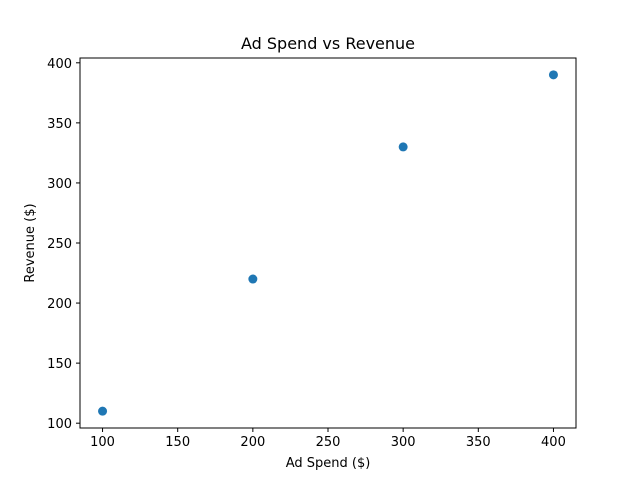  Describe the element at coordinates (328, 43) in the screenshot. I see `chart-title: Ad Spend vs Revenue` at that location.